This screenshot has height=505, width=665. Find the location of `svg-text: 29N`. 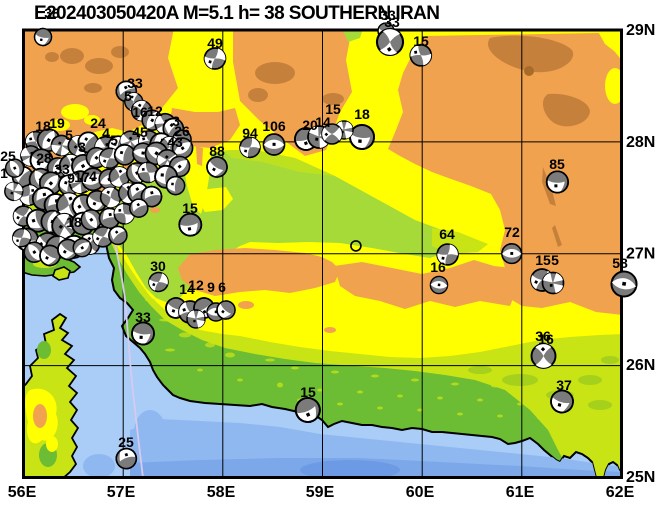

svg-text: 29N is located at coordinates (640, 30).